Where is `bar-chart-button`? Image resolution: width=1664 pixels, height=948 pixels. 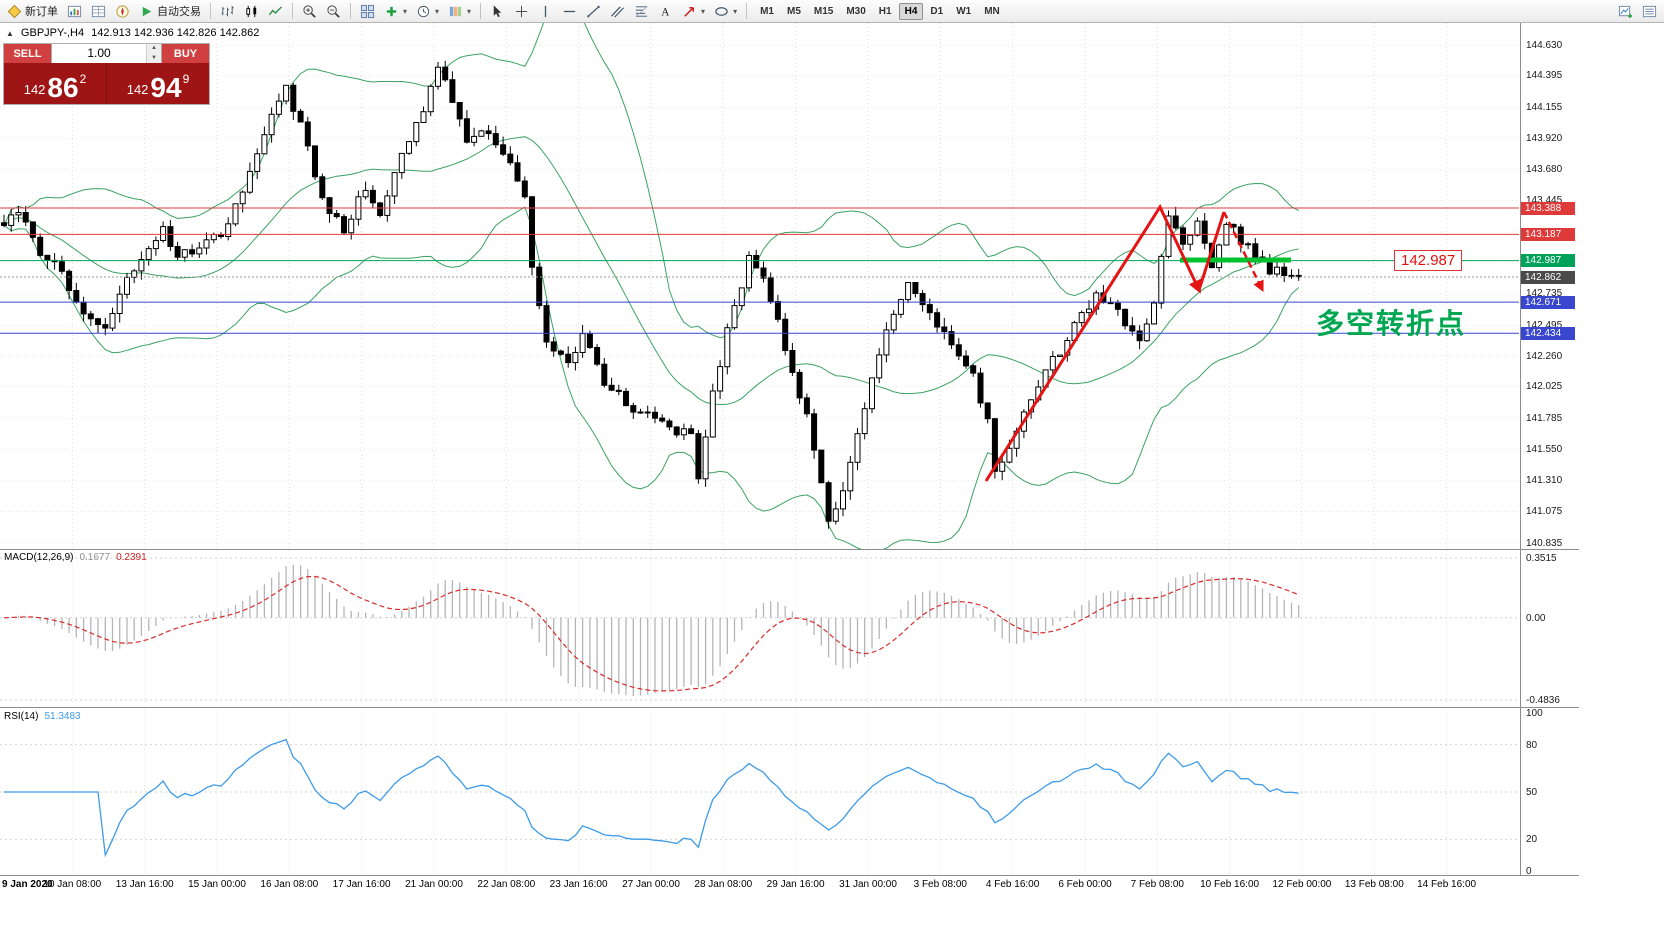 bar-chart-button is located at coordinates (227, 11).